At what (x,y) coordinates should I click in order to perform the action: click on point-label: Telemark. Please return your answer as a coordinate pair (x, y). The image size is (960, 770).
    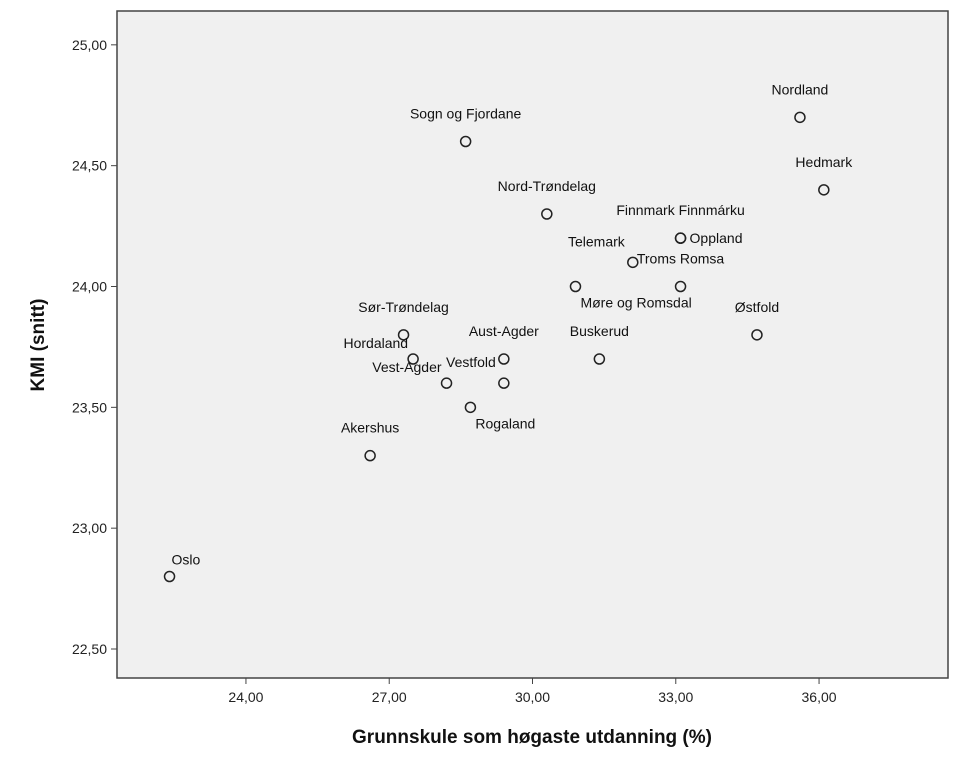
    Looking at the image, I should click on (597, 241).